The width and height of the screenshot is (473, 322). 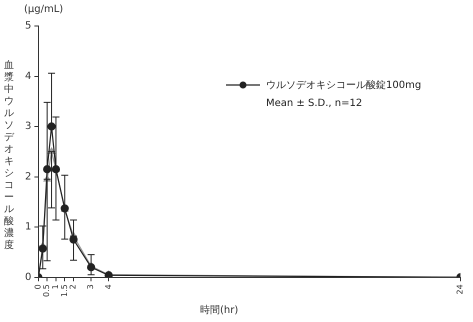 I want to click on y-tick-label: 4, so click(x=28, y=76).